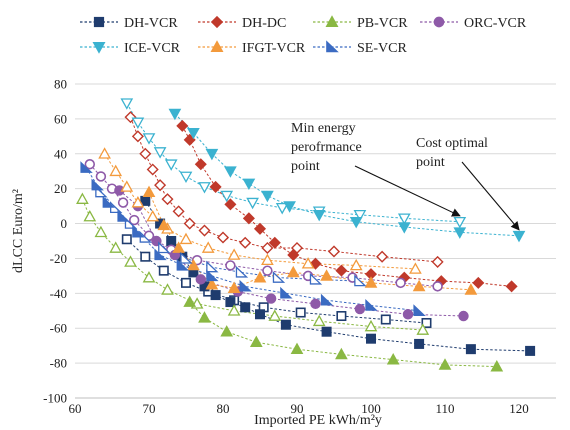 This screenshot has height=430, width=570. What do you see at coordinates (323, 128) in the screenshot?
I see `annotation-line: Min energy` at bounding box center [323, 128].